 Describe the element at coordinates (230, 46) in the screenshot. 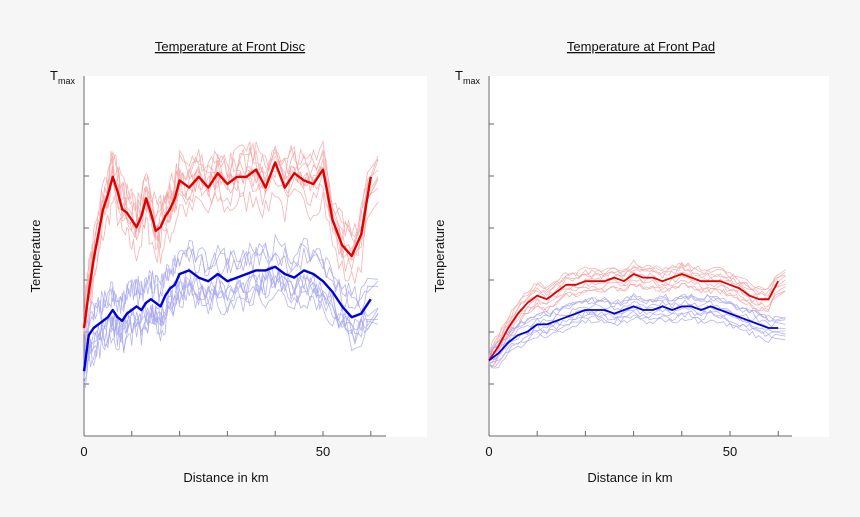

I see `chart-title: Temperature at Front Disc` at that location.